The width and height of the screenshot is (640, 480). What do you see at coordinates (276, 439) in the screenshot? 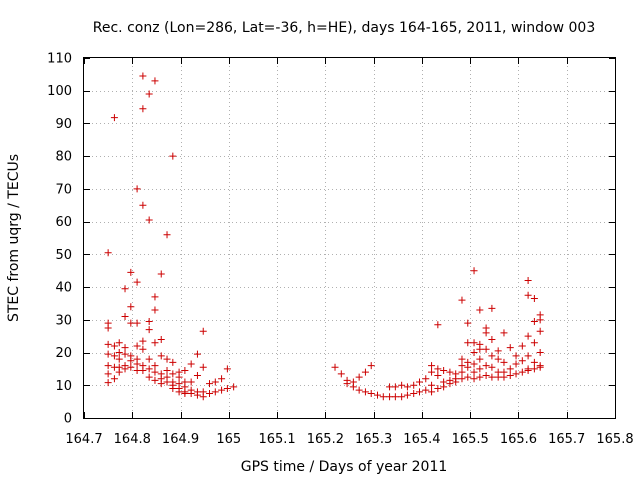
I see `x-tick-label: 165.1` at bounding box center [276, 439].